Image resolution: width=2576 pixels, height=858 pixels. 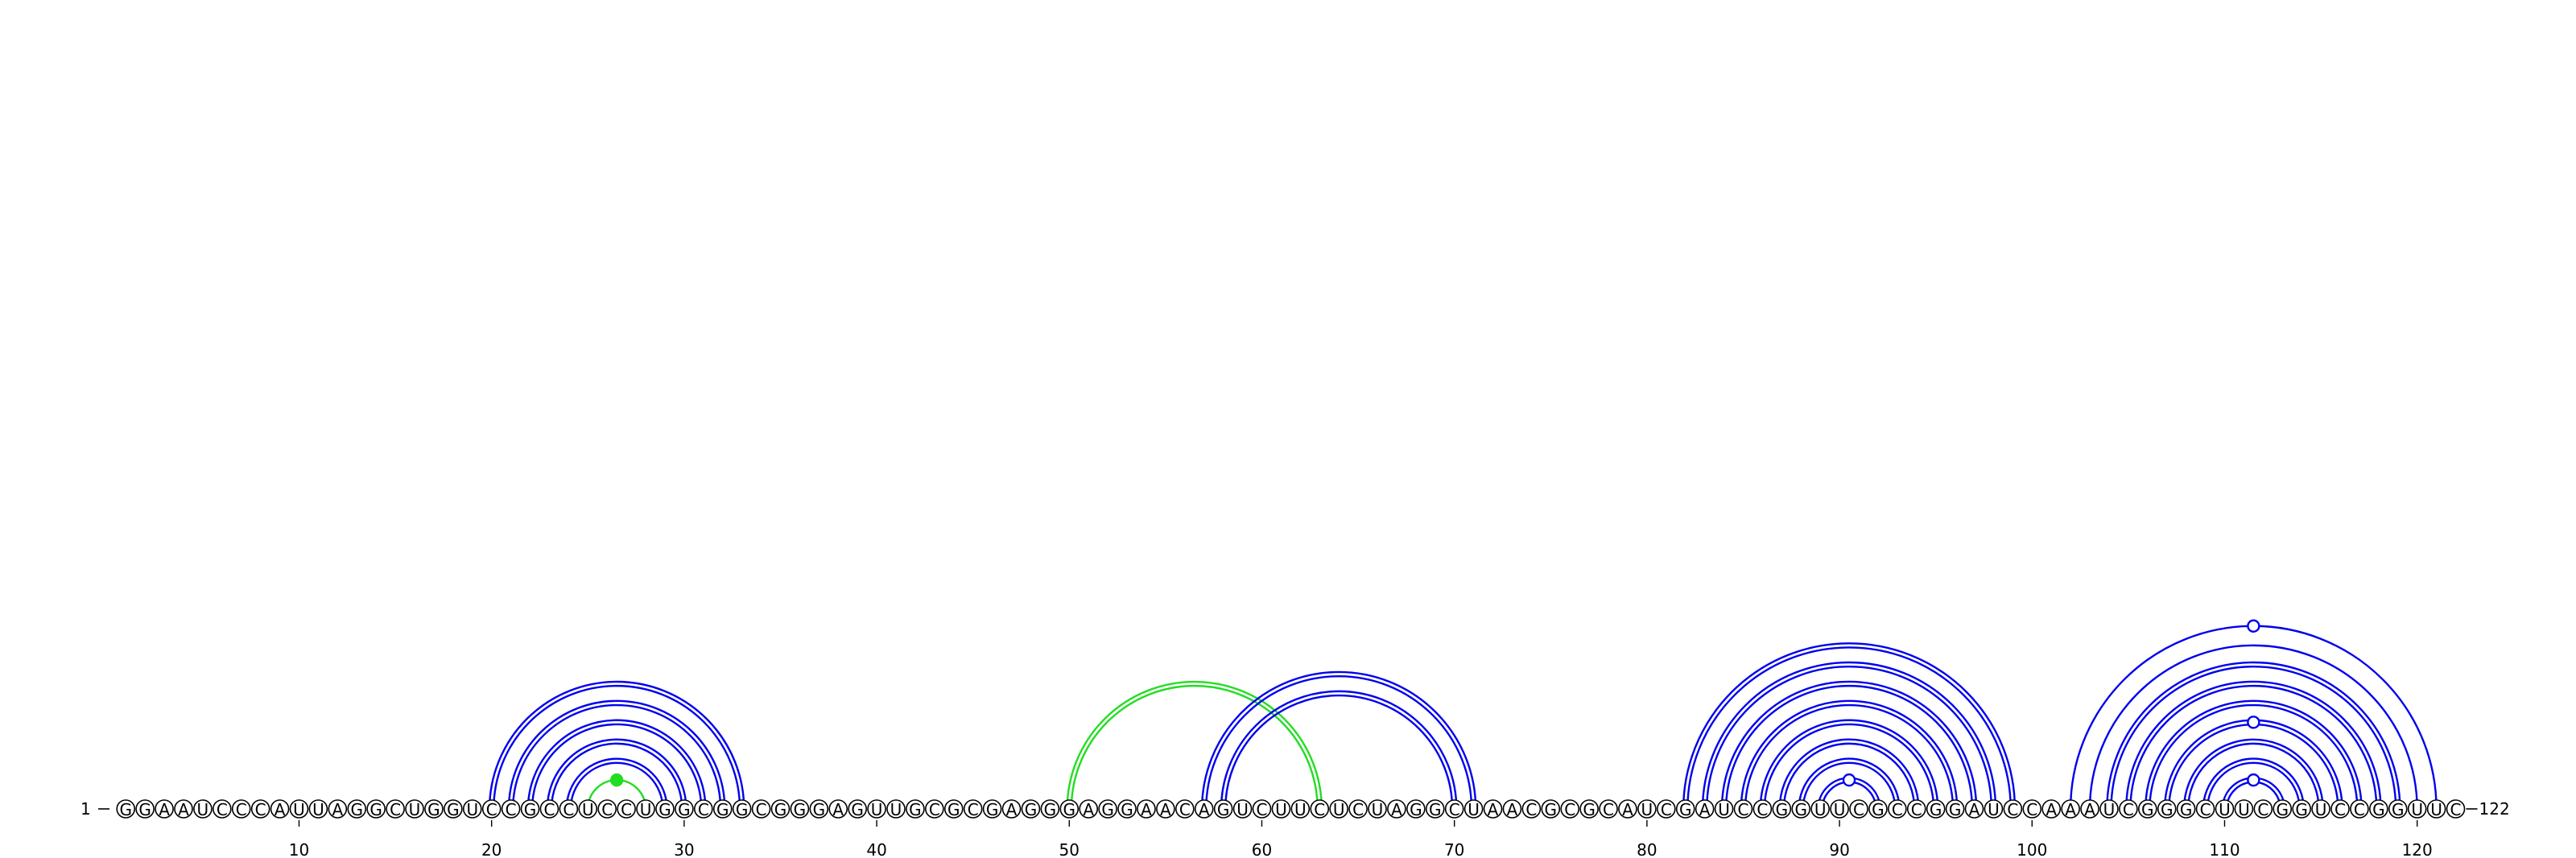 I want to click on nucleotide-105-letter: C, so click(x=2128, y=809).